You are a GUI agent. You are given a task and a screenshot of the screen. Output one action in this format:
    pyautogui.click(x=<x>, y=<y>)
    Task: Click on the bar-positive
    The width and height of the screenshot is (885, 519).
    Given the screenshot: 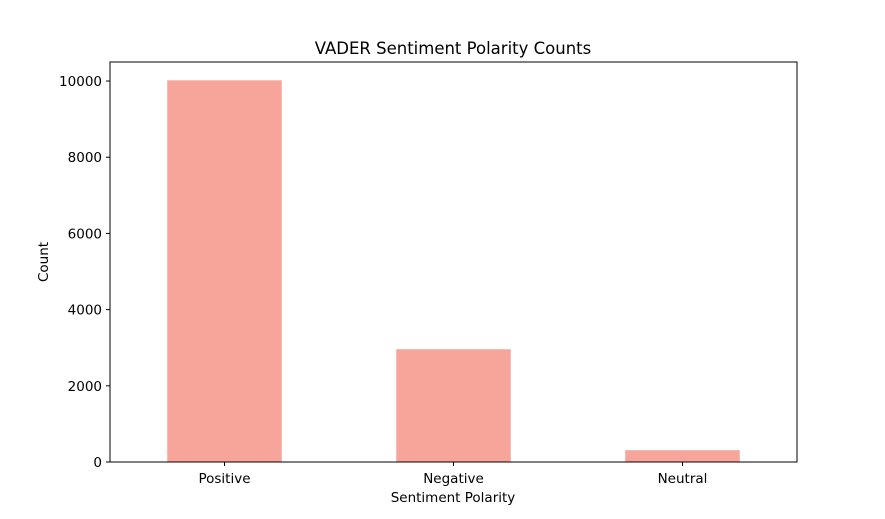 What is the action you would take?
    pyautogui.click(x=224, y=271)
    